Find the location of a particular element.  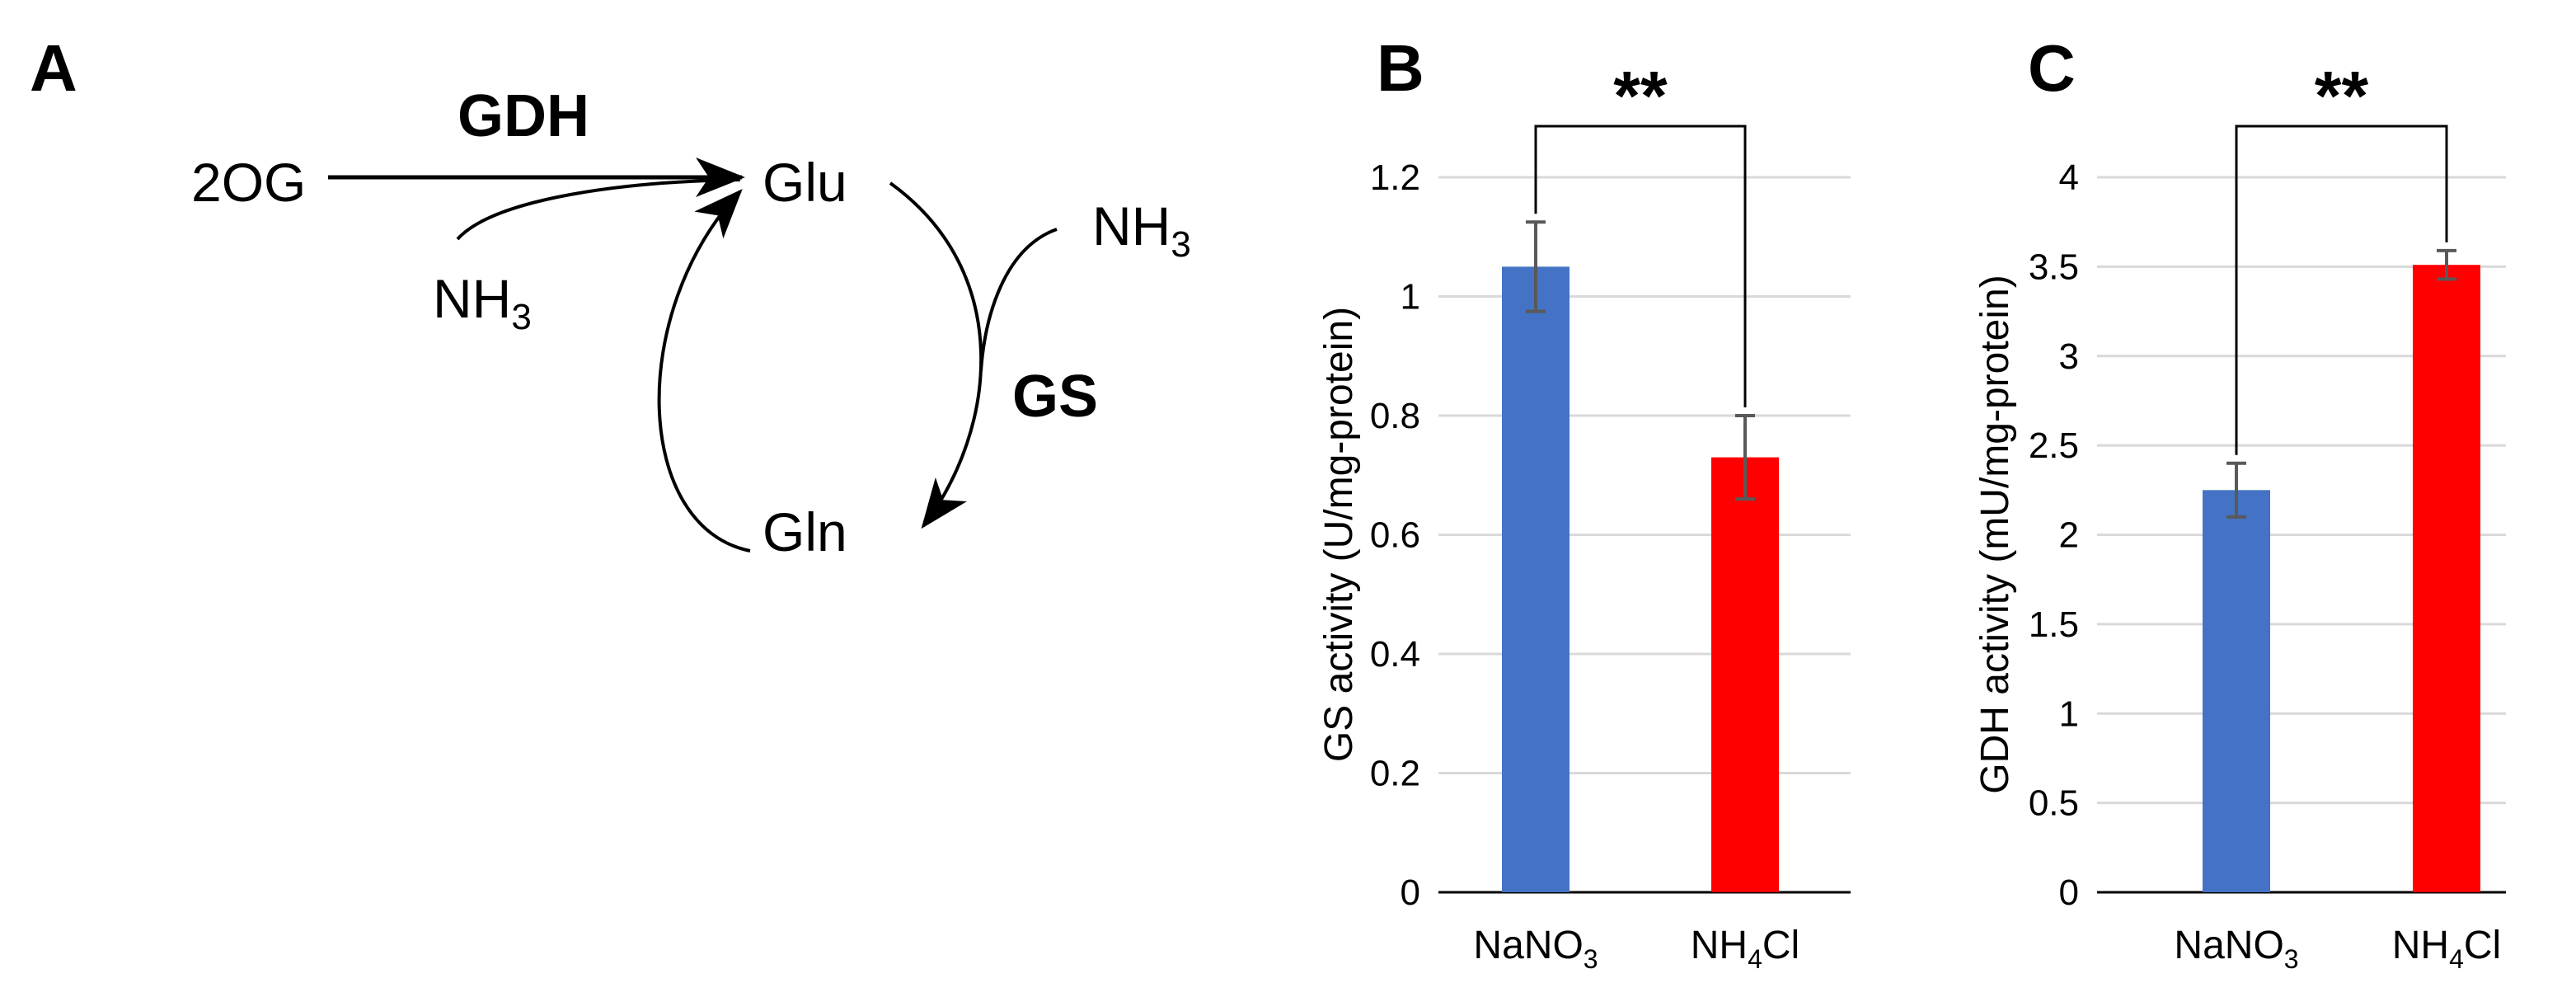

y-tick-label: 2.5 is located at coordinates (2054, 446).